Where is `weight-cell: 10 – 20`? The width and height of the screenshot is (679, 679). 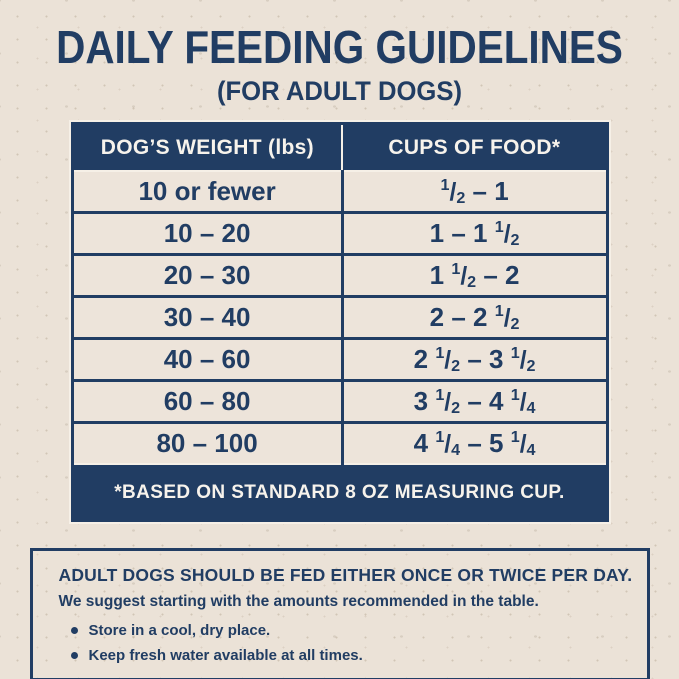
weight-cell: 10 – 20 is located at coordinates (208, 233).